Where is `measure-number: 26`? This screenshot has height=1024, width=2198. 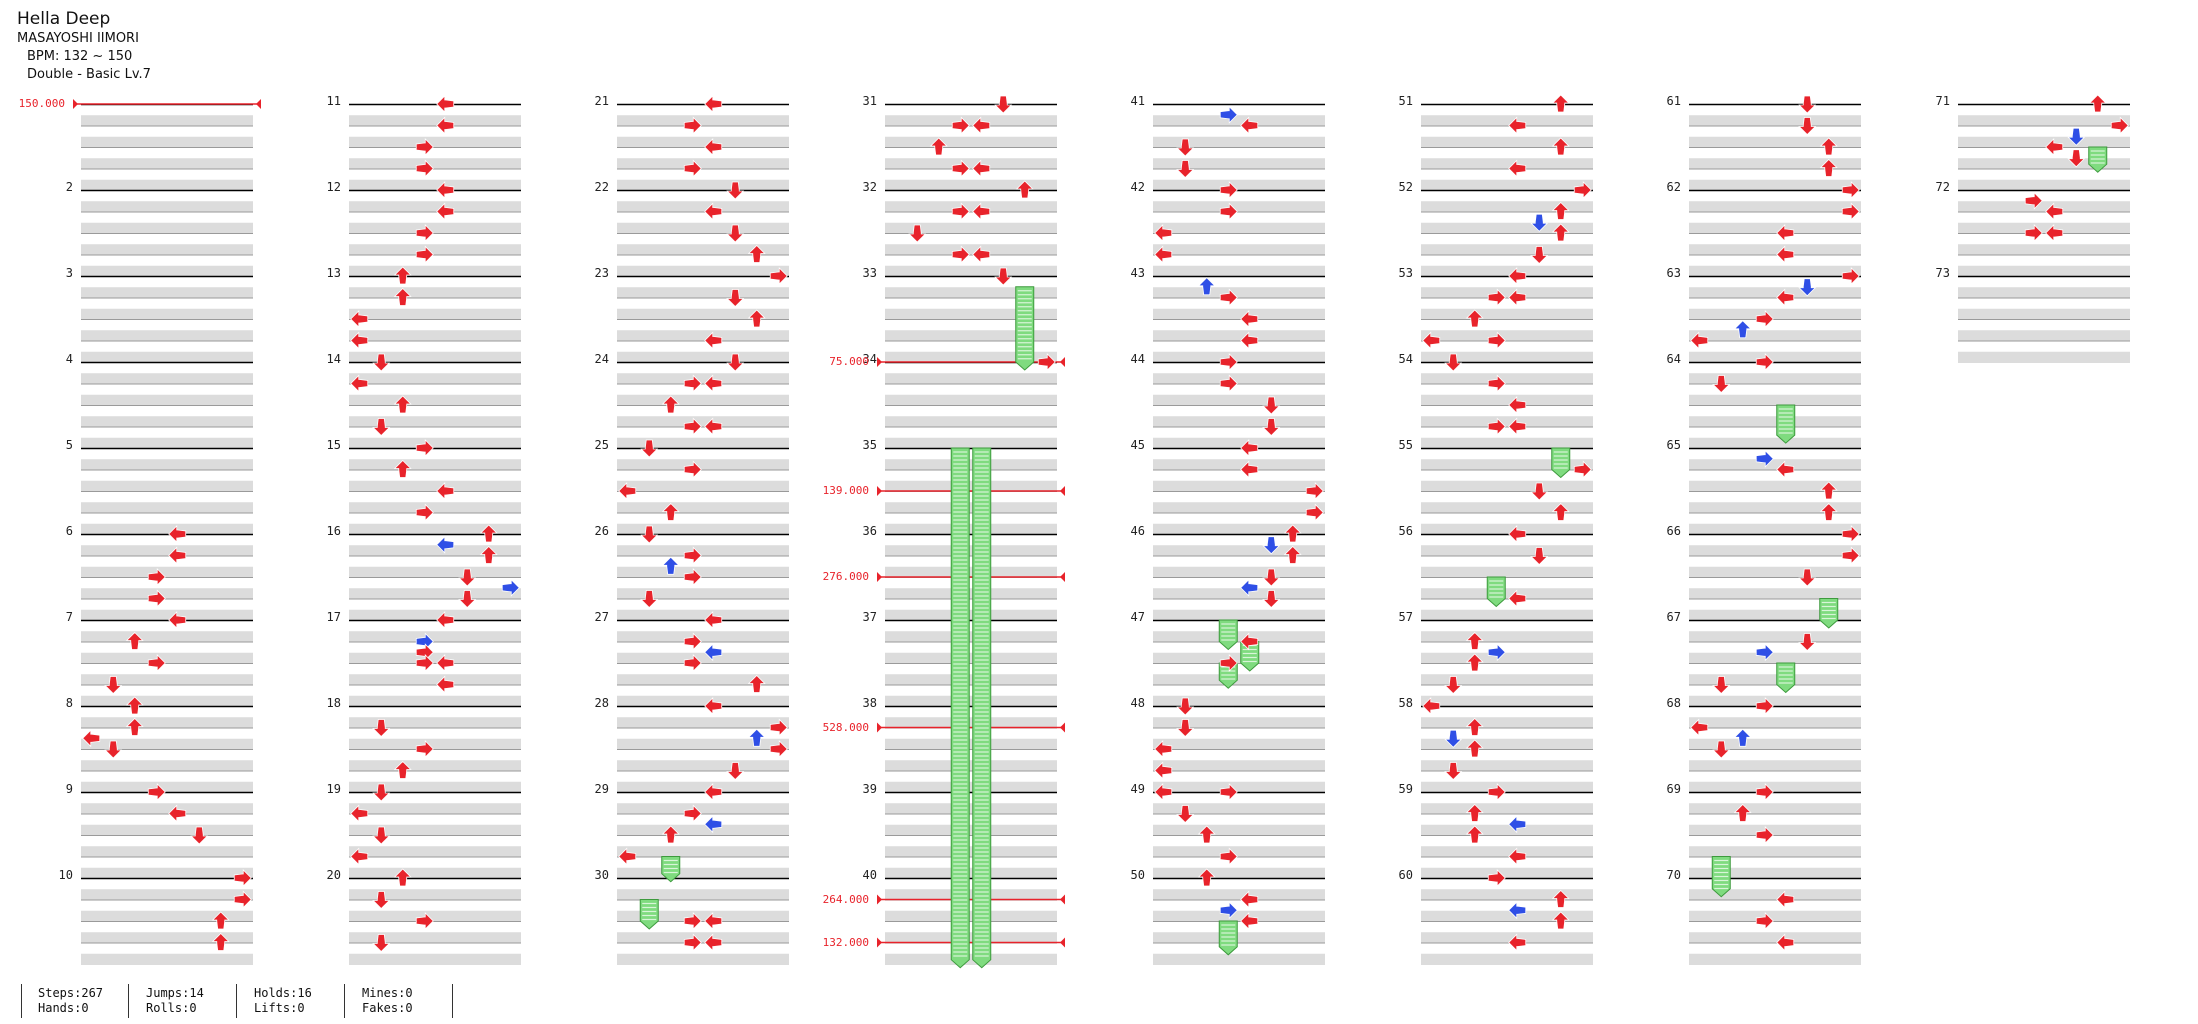
measure-number: 26 is located at coordinates (601, 531).